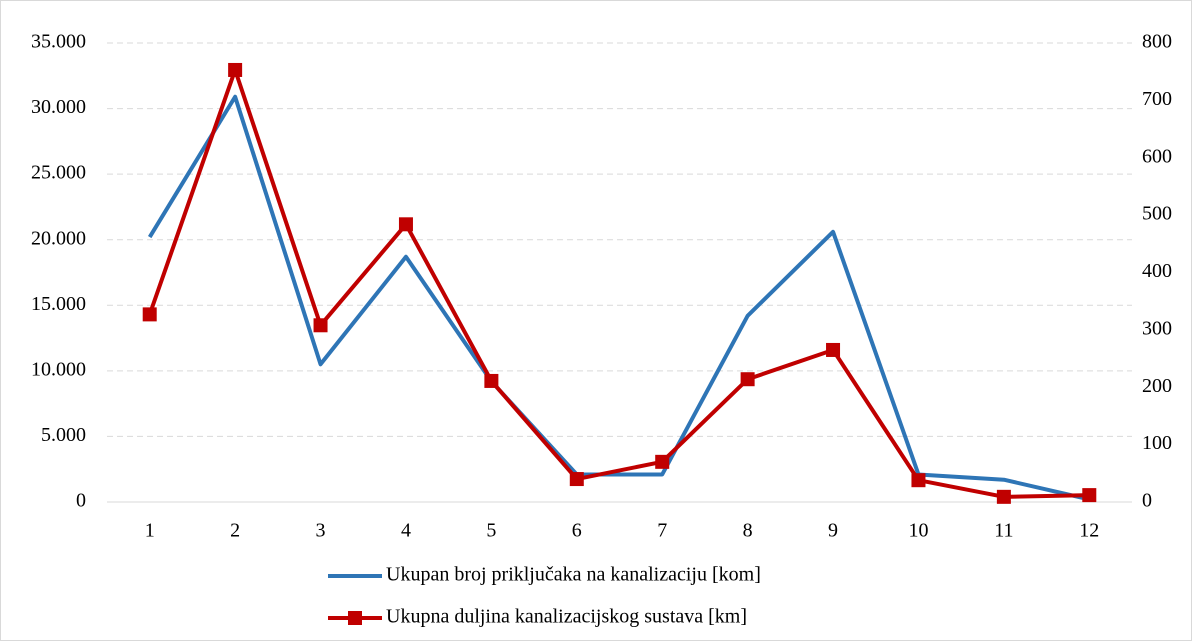 The width and height of the screenshot is (1192, 641). Describe the element at coordinates (748, 531) in the screenshot. I see `x-tick-label: 8` at that location.